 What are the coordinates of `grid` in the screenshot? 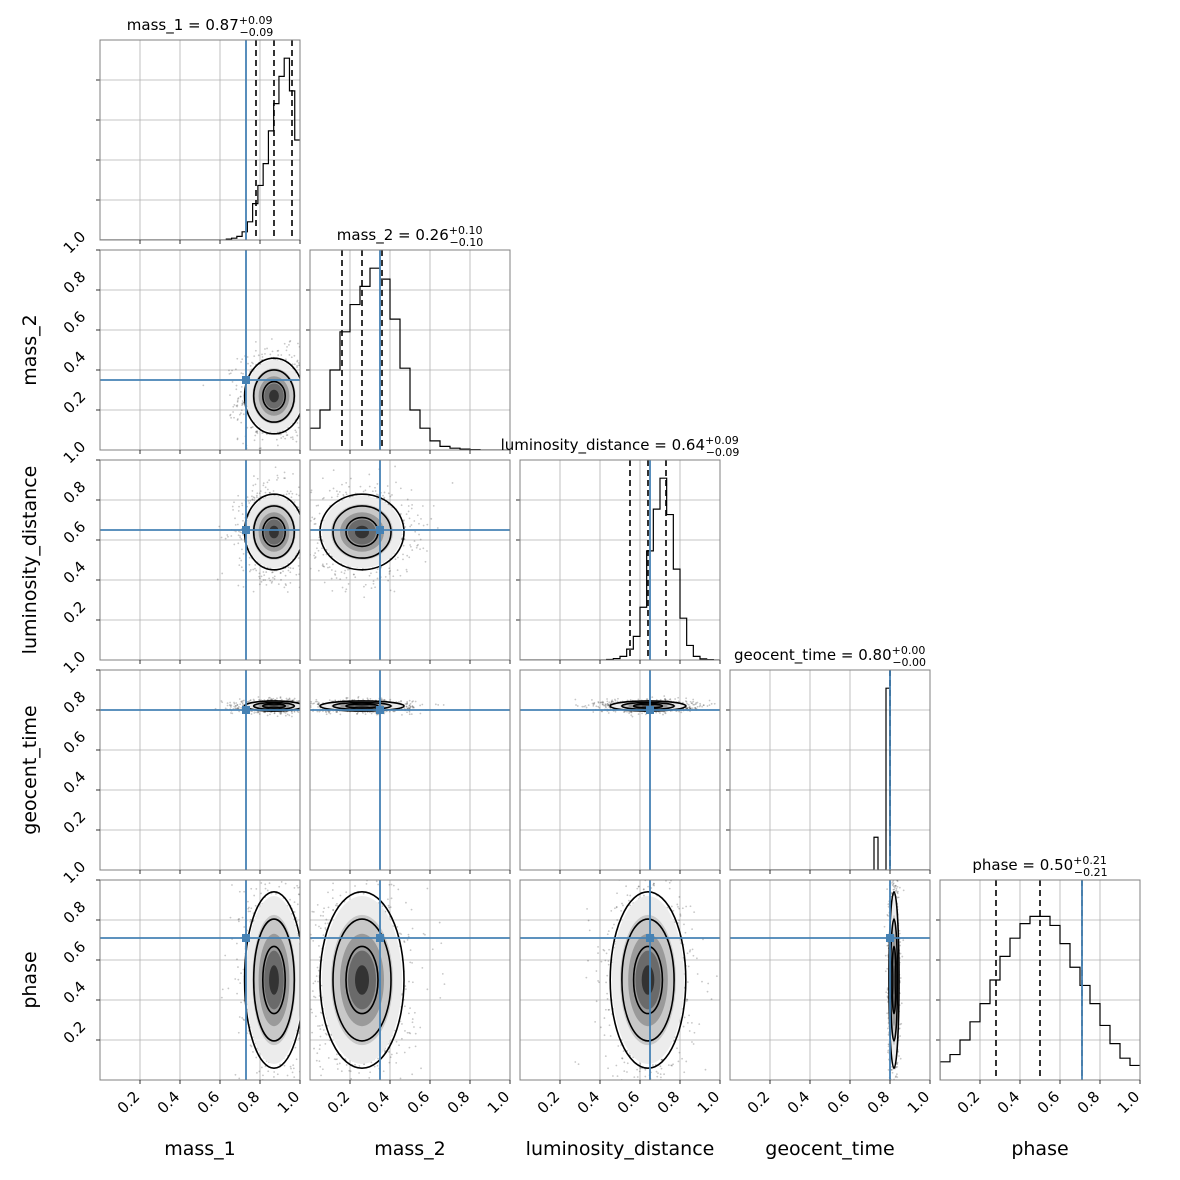 It's located at (200, 140).